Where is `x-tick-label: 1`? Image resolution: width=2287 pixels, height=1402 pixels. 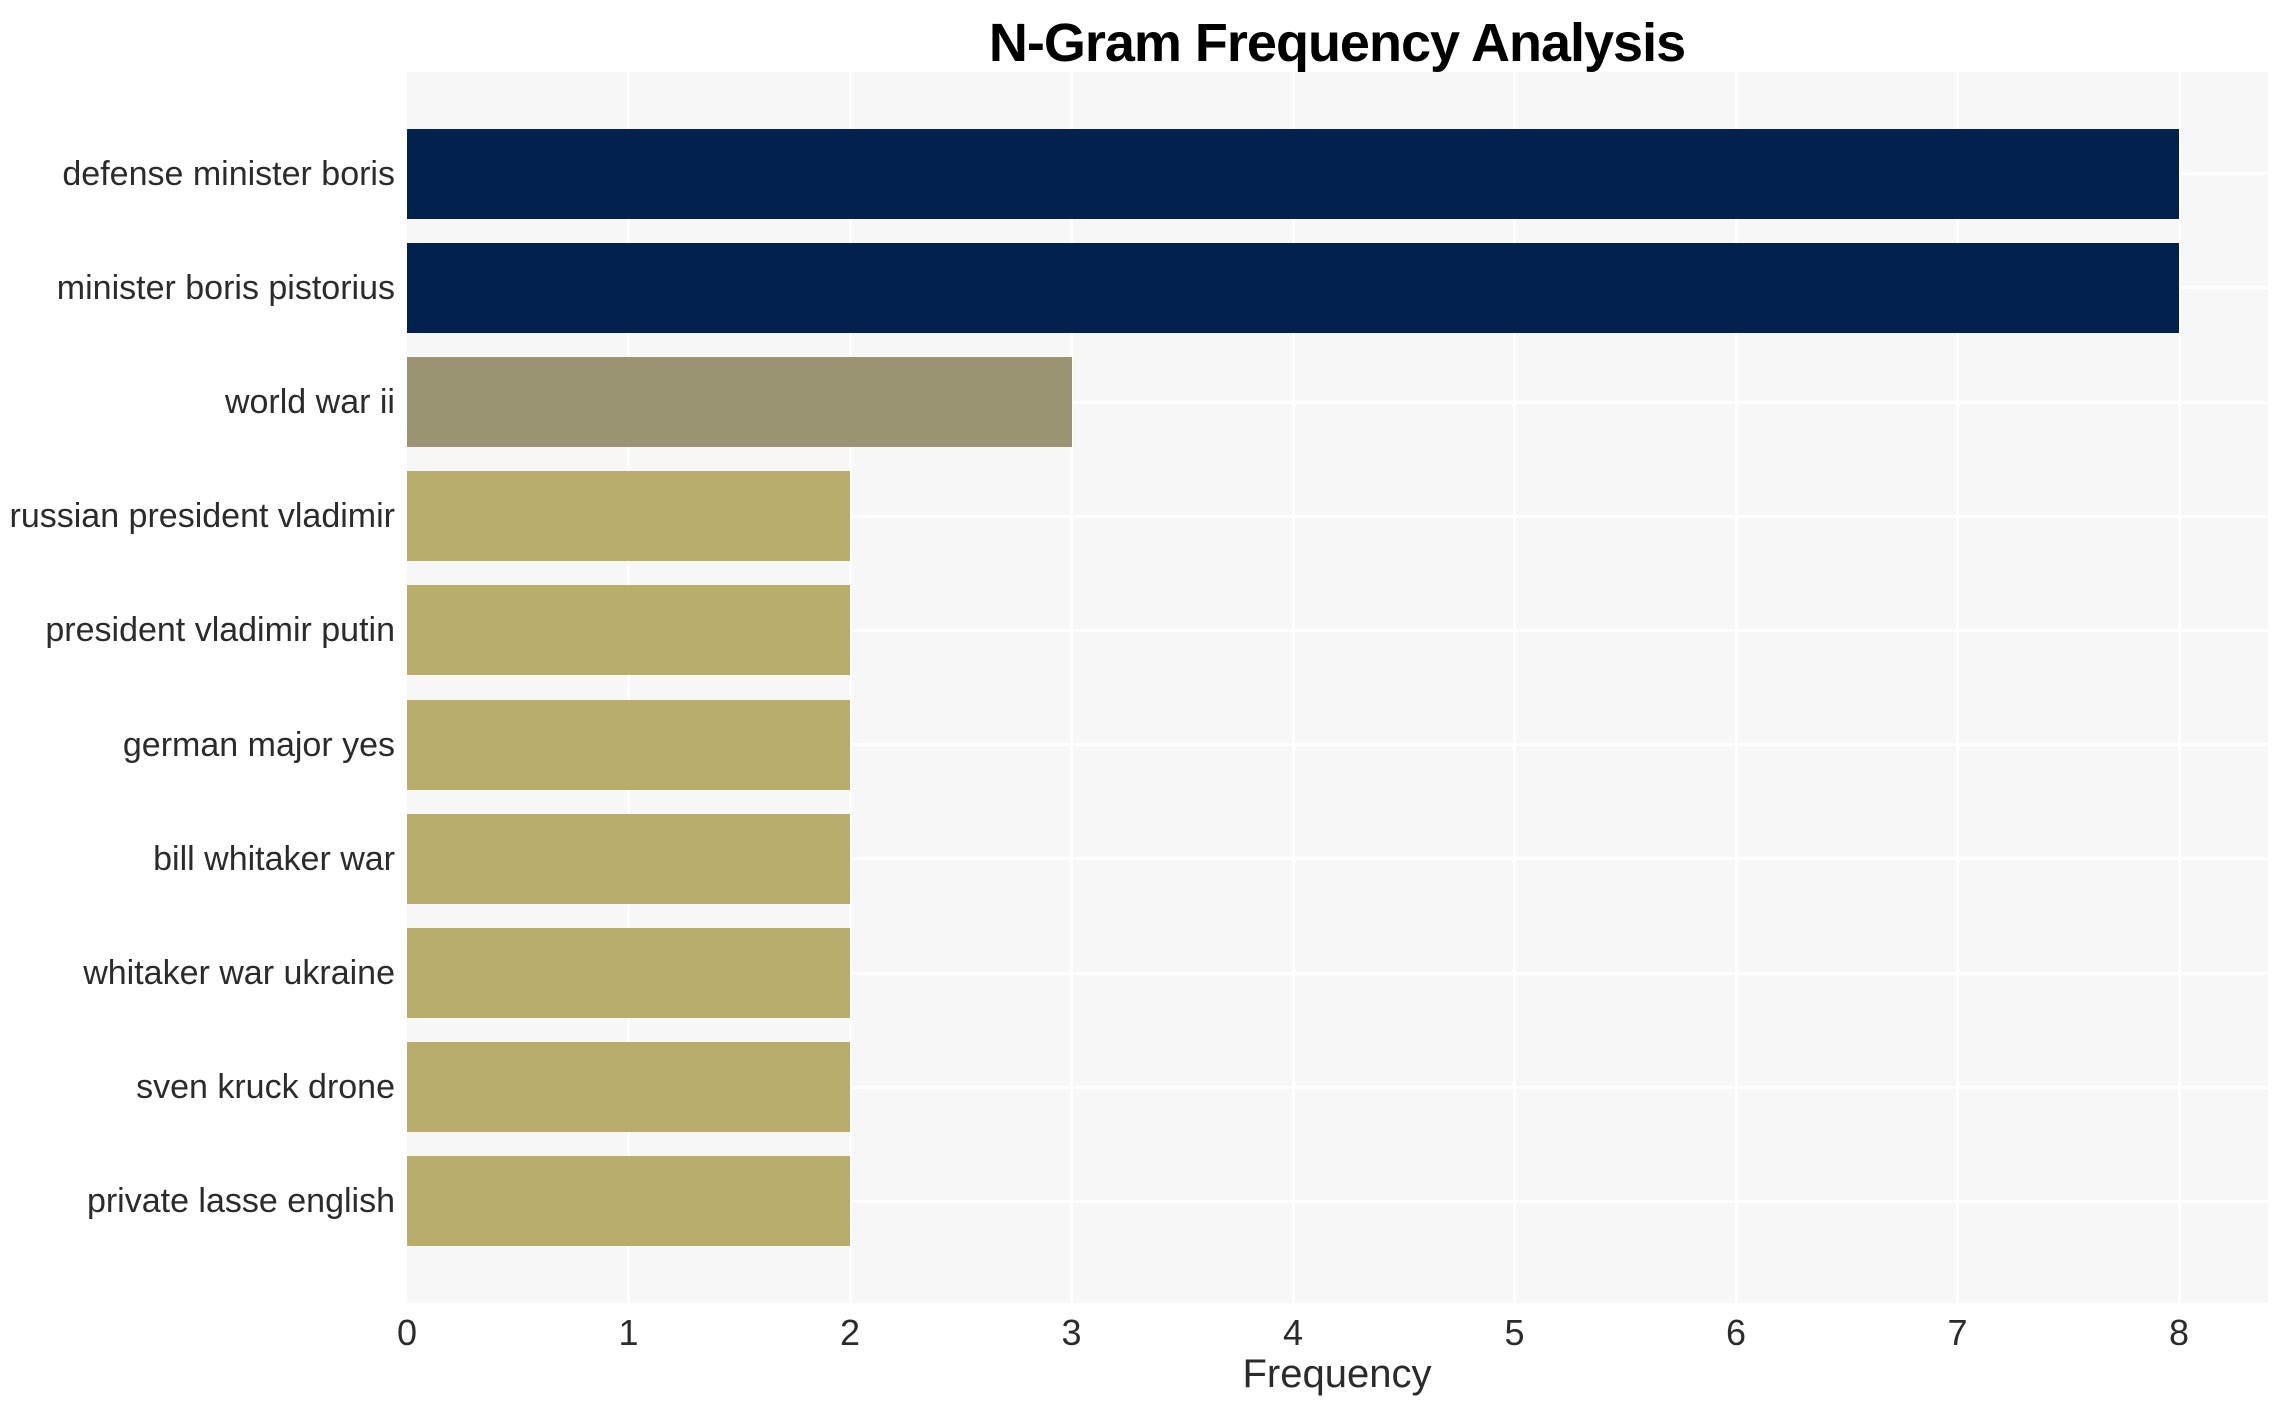 x-tick-label: 1 is located at coordinates (628, 1332).